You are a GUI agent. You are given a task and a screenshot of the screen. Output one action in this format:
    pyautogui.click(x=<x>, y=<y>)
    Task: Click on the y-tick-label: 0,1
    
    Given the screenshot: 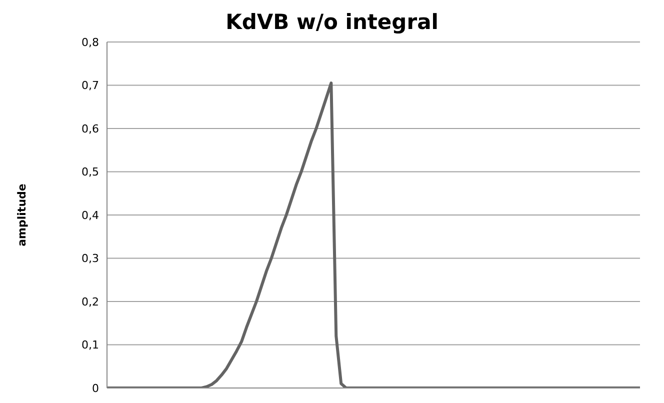 What is the action you would take?
    pyautogui.click(x=90, y=345)
    